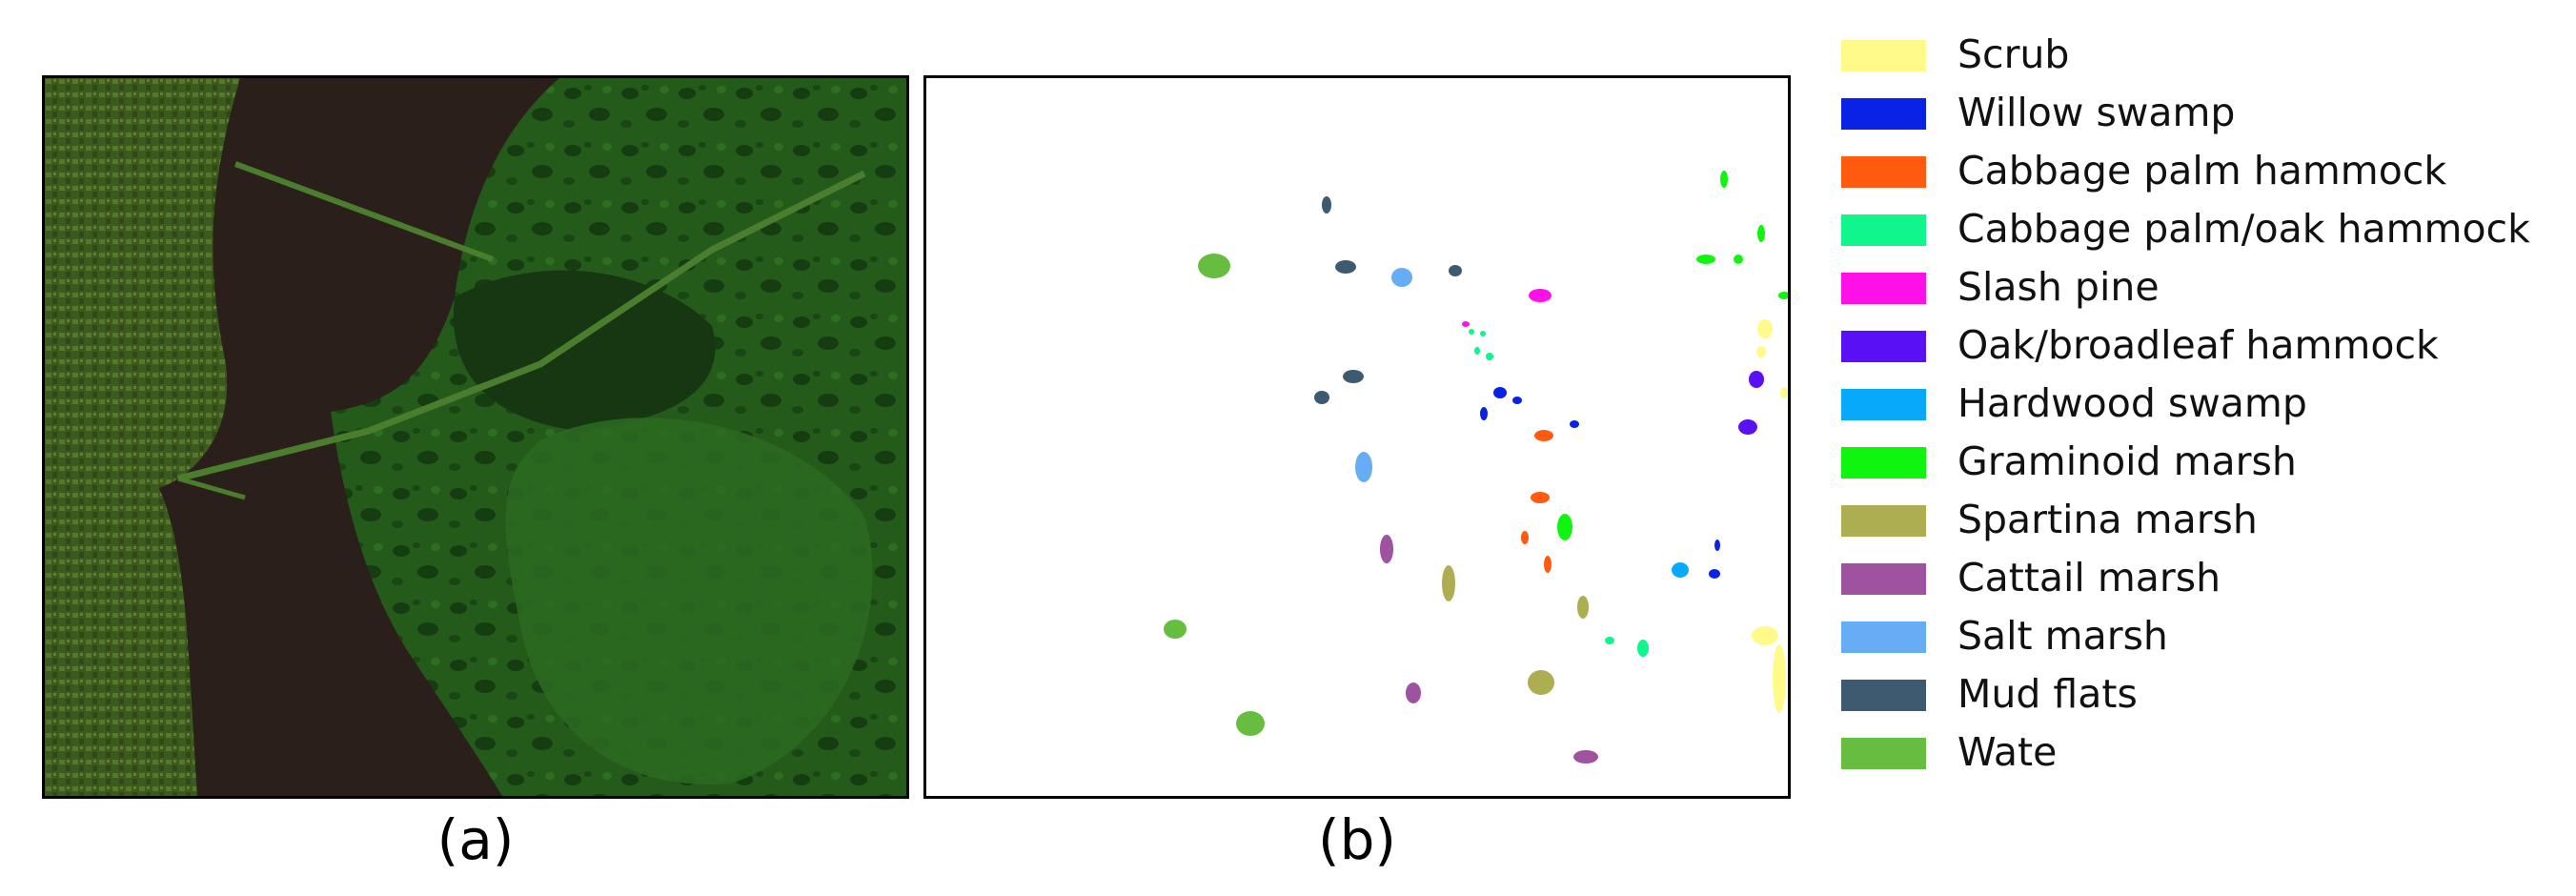  What do you see at coordinates (2198, 345) in the screenshot?
I see `legend-label: Oak/broadleaf hammock` at bounding box center [2198, 345].